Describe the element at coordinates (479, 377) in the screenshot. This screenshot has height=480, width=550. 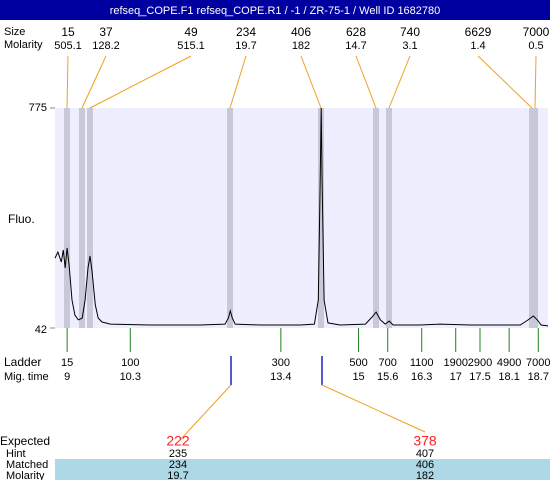
I see `ladder-time: 17.5` at that location.